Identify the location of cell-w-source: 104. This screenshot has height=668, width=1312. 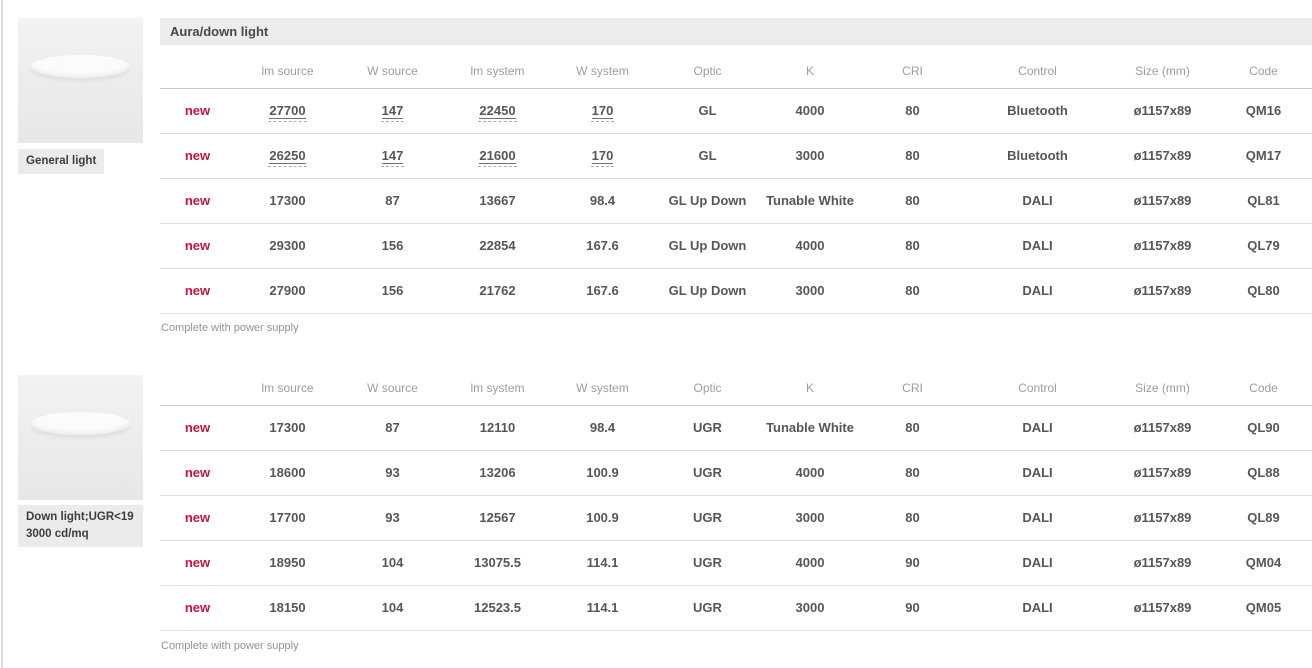
(392, 608).